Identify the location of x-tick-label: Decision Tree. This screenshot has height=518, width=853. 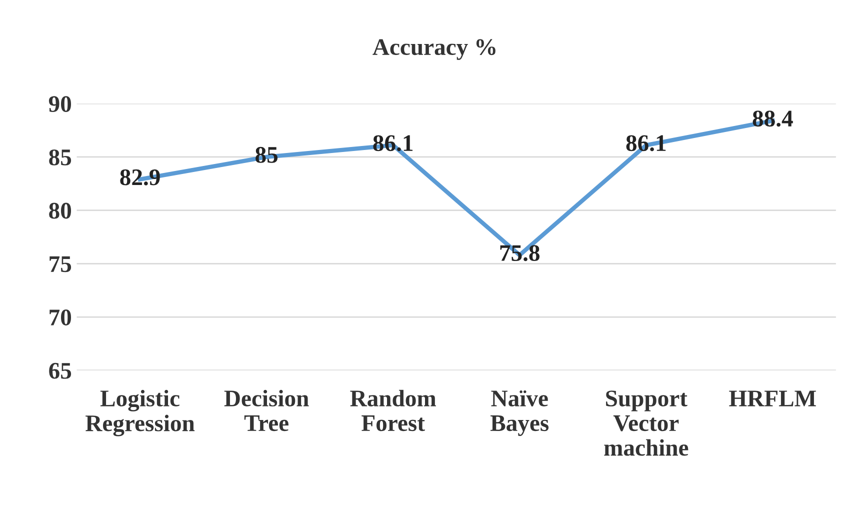
(266, 411).